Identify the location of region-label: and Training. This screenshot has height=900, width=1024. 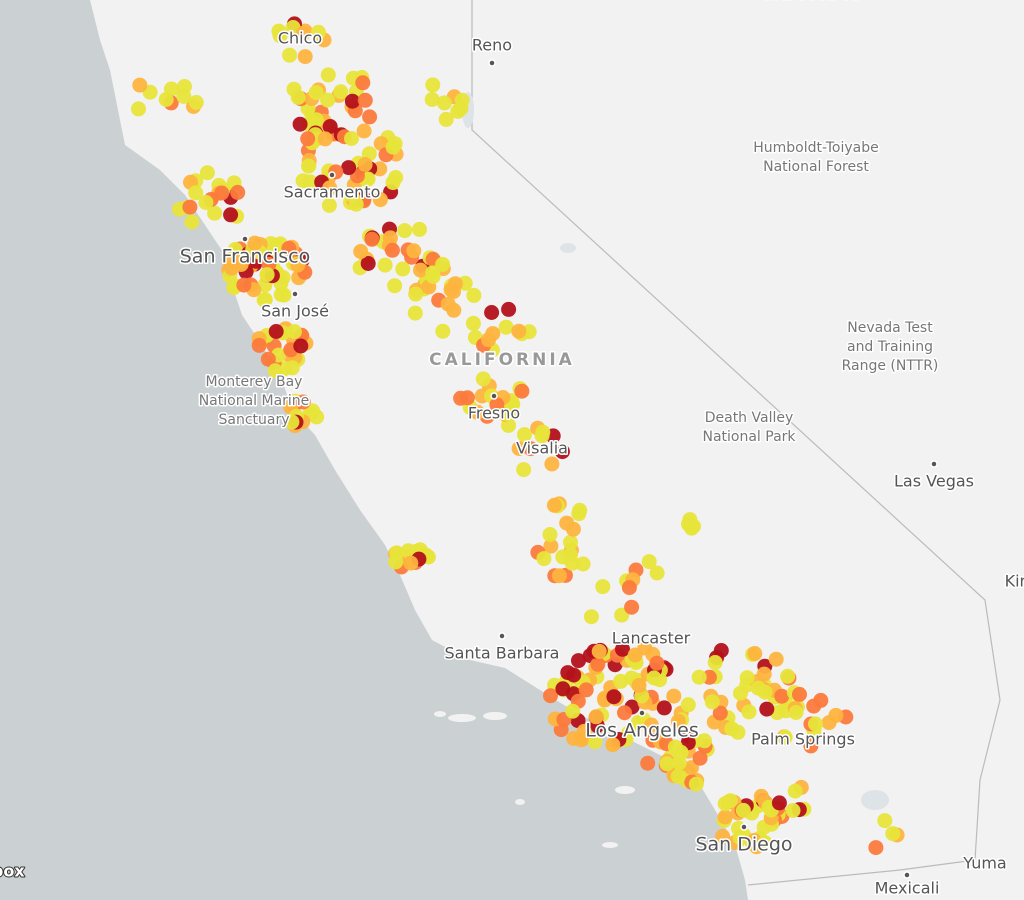
(890, 347).